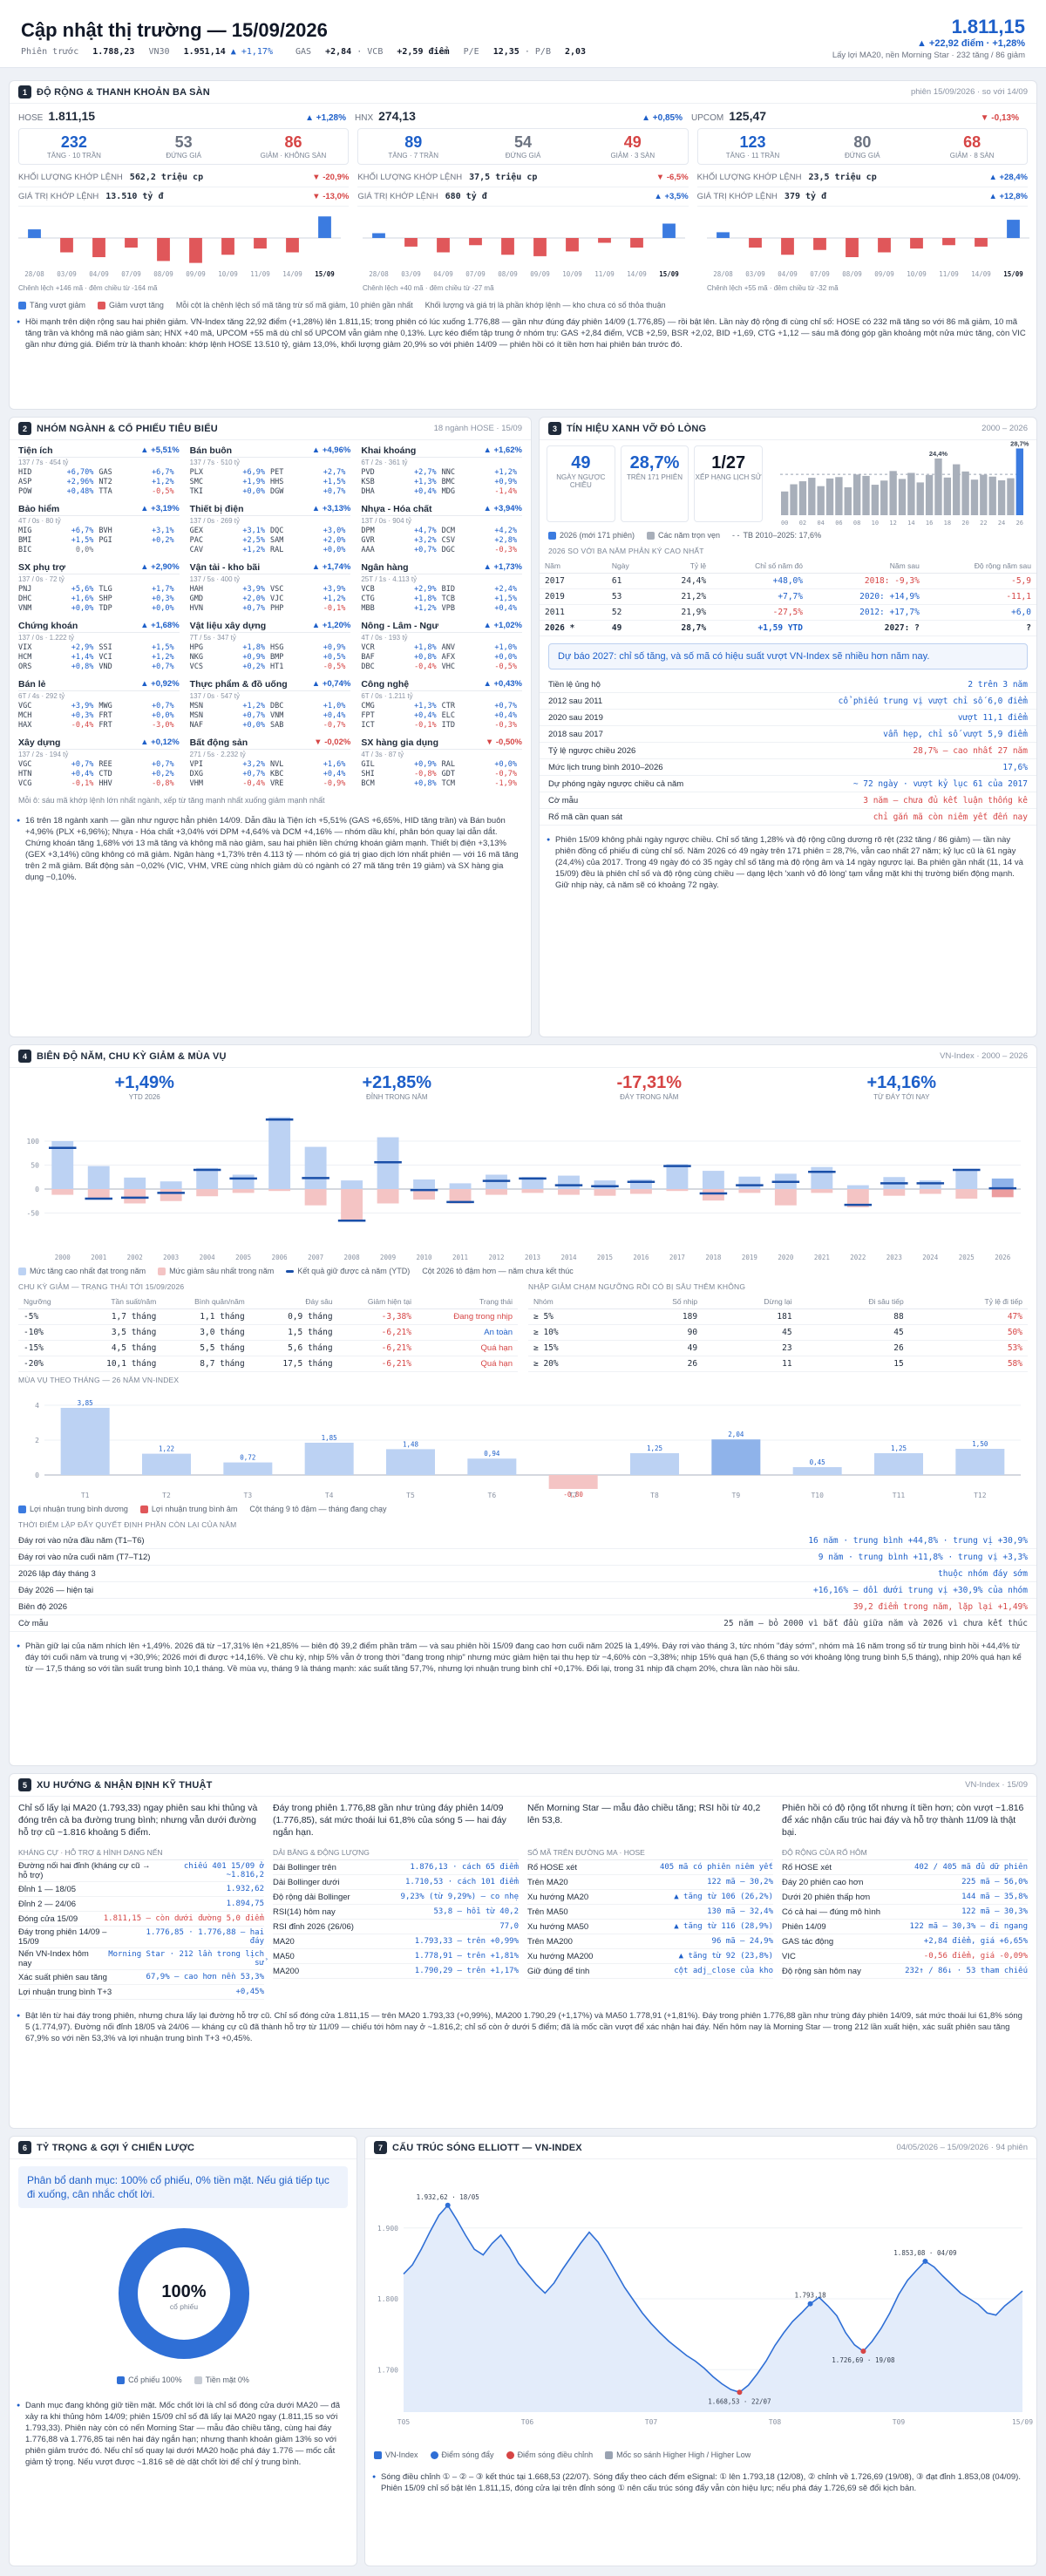 This screenshot has width=1046, height=2576. What do you see at coordinates (56, 1590) in the screenshot?
I see `kv-label: Đáy 2026 — hiện tại` at bounding box center [56, 1590].